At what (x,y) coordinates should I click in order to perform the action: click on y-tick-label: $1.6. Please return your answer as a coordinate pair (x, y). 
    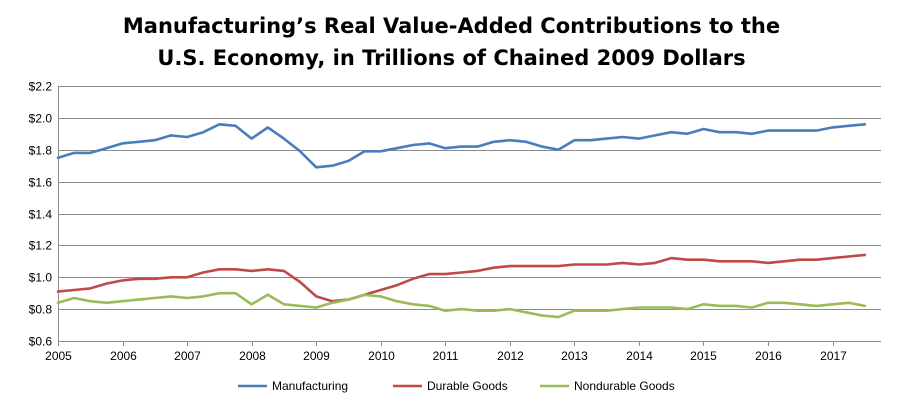
    Looking at the image, I should click on (41, 183).